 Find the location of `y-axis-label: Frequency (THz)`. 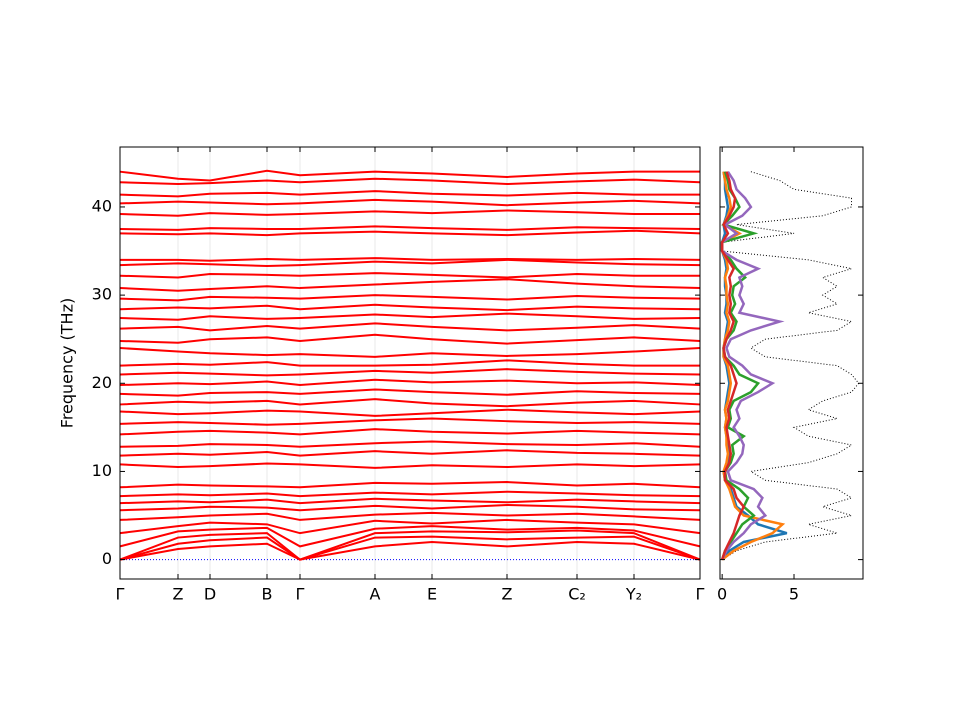

y-axis-label: Frequency (THz) is located at coordinates (67, 363).